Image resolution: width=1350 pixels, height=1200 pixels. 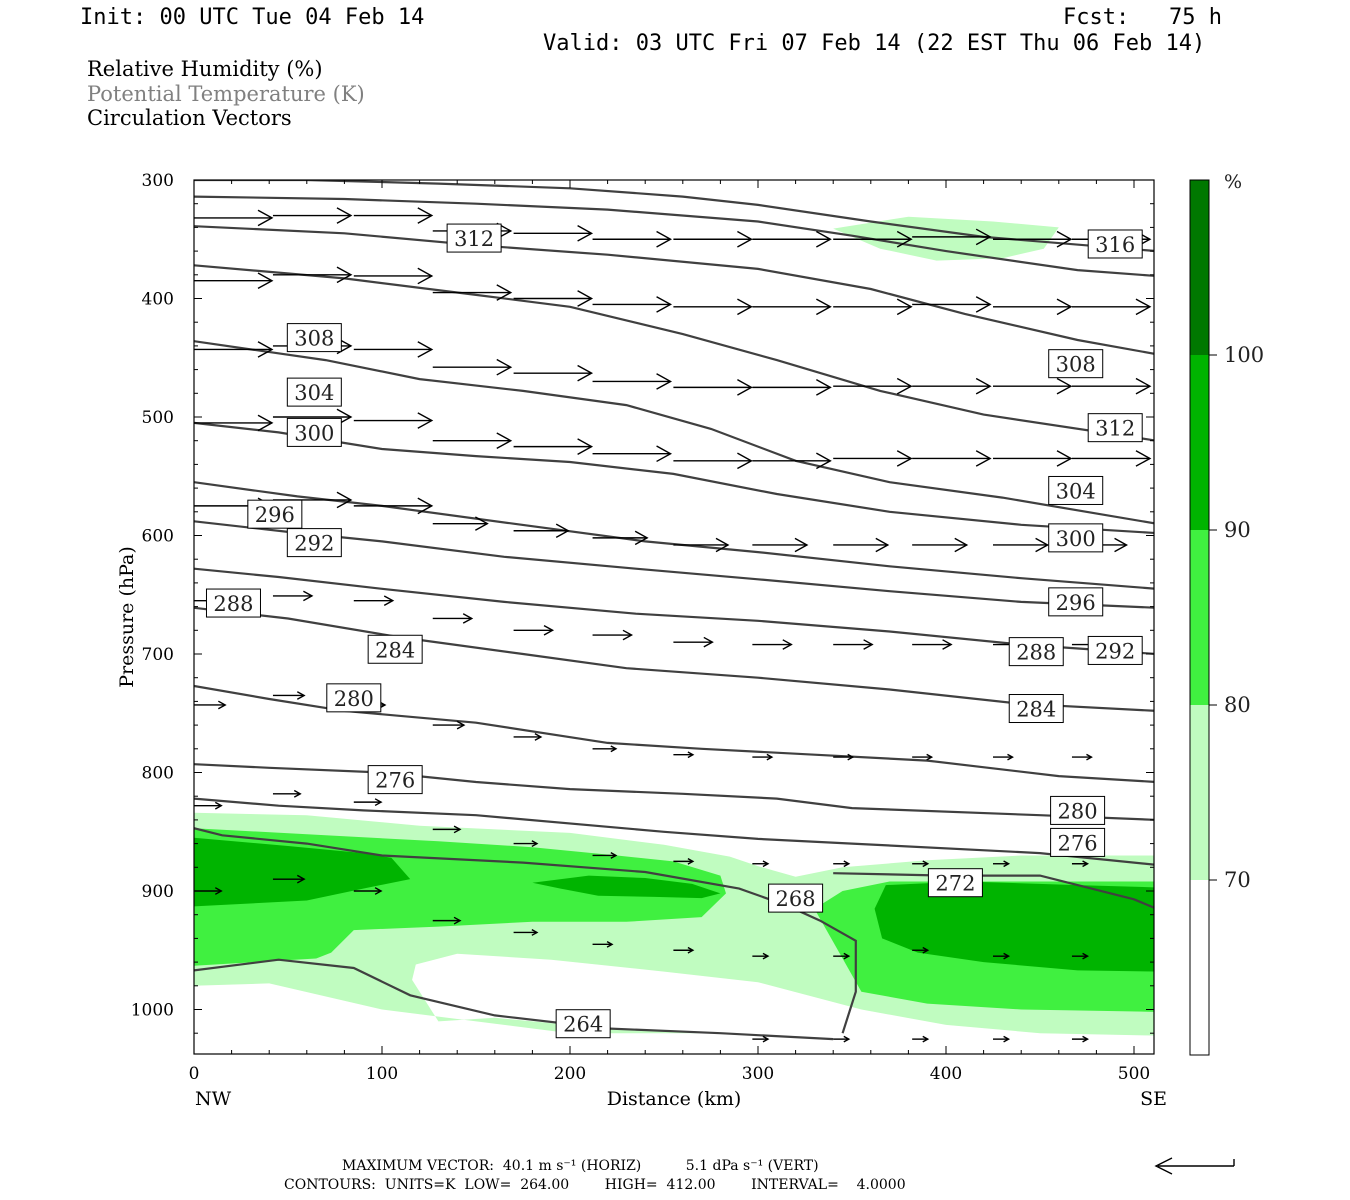 I want to click on x-start-label: NW, so click(x=213, y=1099).